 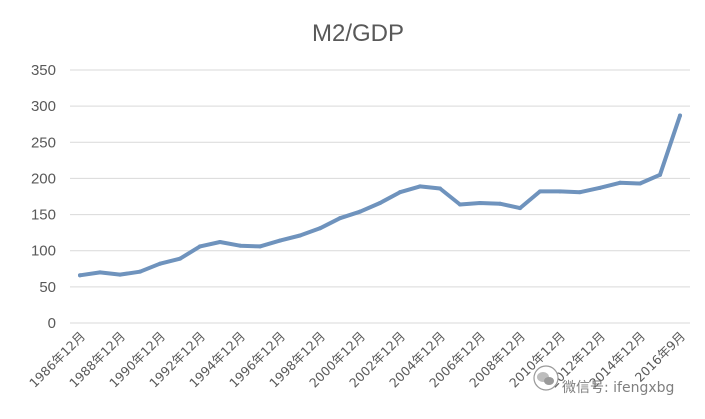 What do you see at coordinates (47, 287) in the screenshot?
I see `y-tick-label: 50` at bounding box center [47, 287].